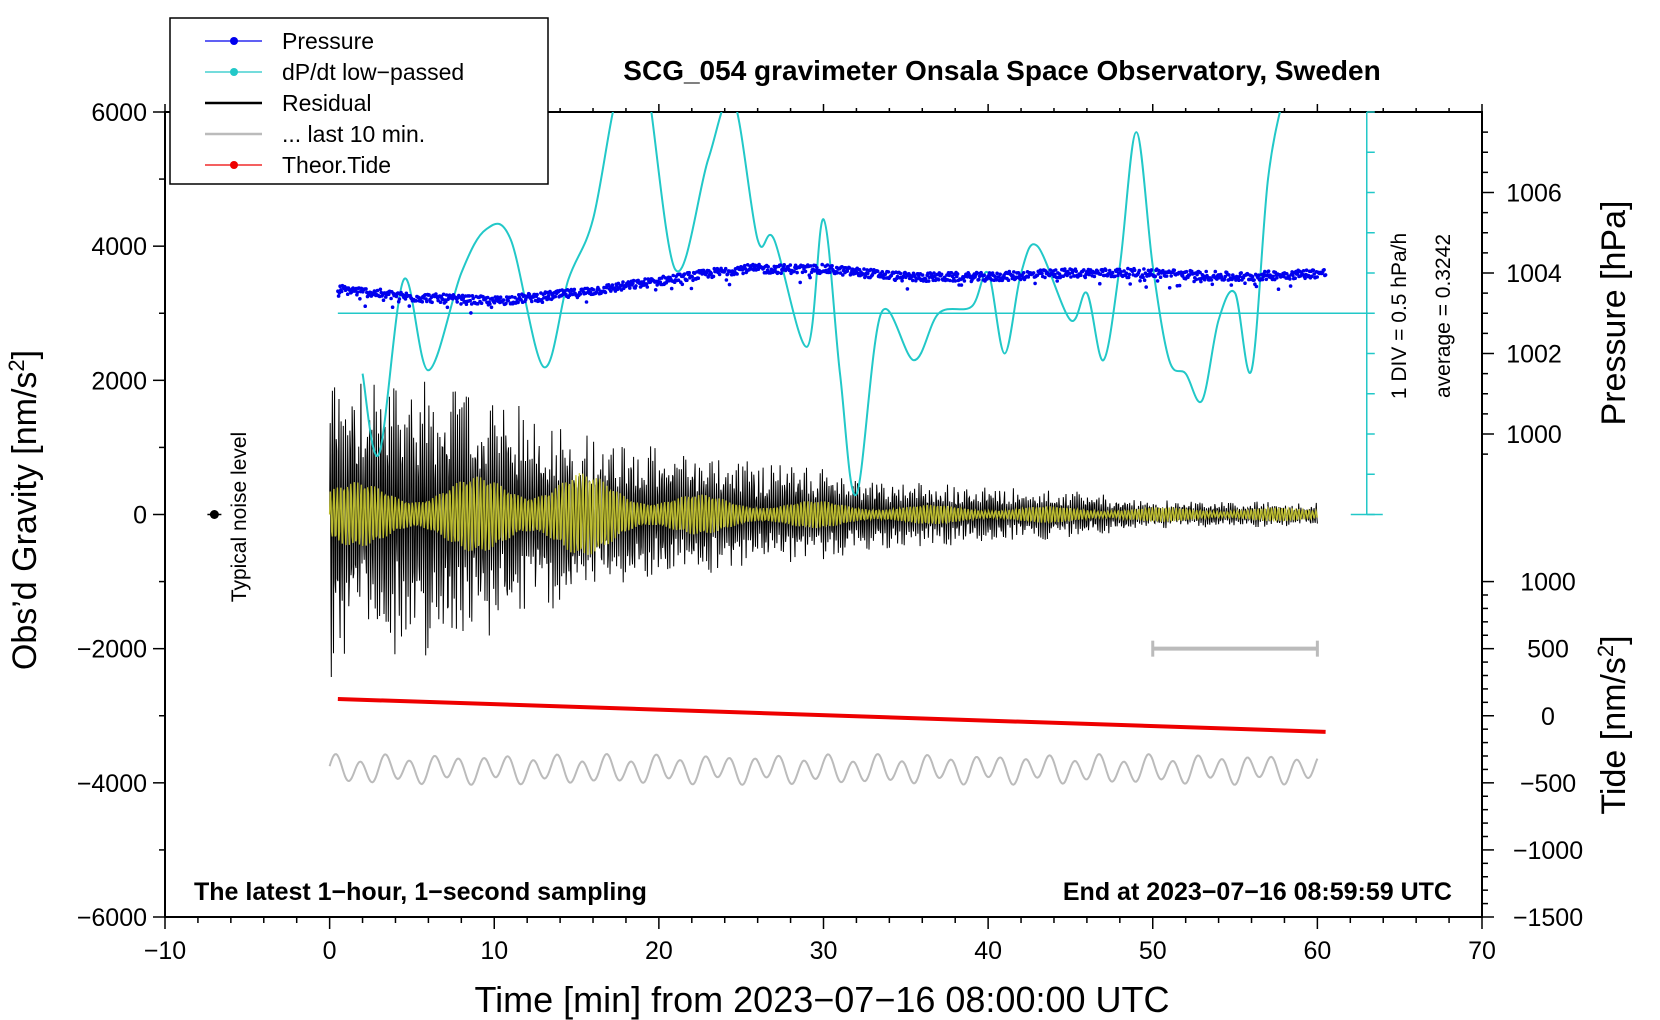  I want to click on last-10-min-line, so click(823, 769).